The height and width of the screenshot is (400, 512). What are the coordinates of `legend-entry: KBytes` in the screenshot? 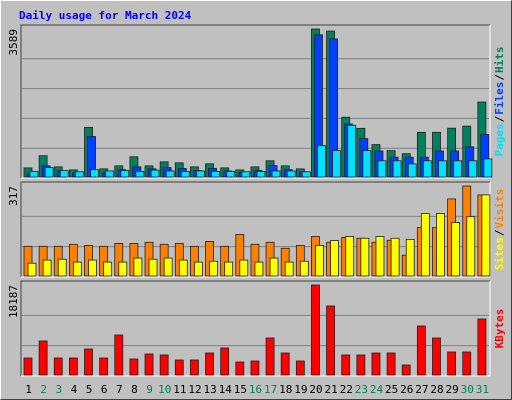 It's located at (499, 329).